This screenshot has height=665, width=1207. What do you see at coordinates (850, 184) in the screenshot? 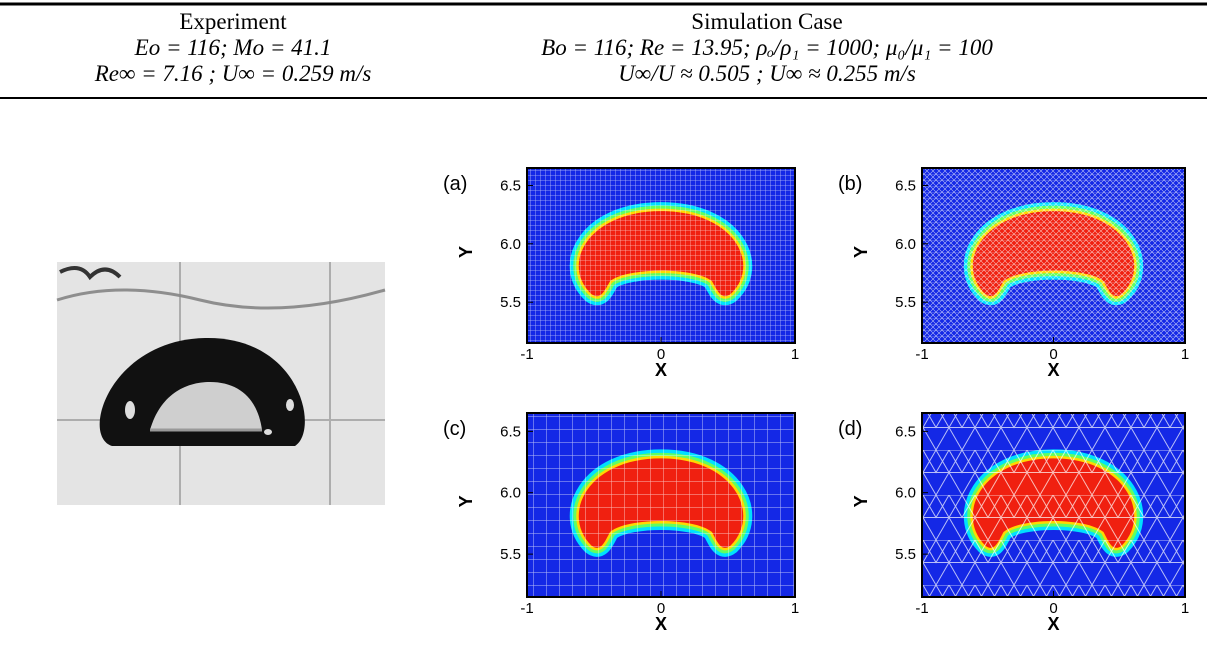
I see `panel-label: (b)` at bounding box center [850, 184].